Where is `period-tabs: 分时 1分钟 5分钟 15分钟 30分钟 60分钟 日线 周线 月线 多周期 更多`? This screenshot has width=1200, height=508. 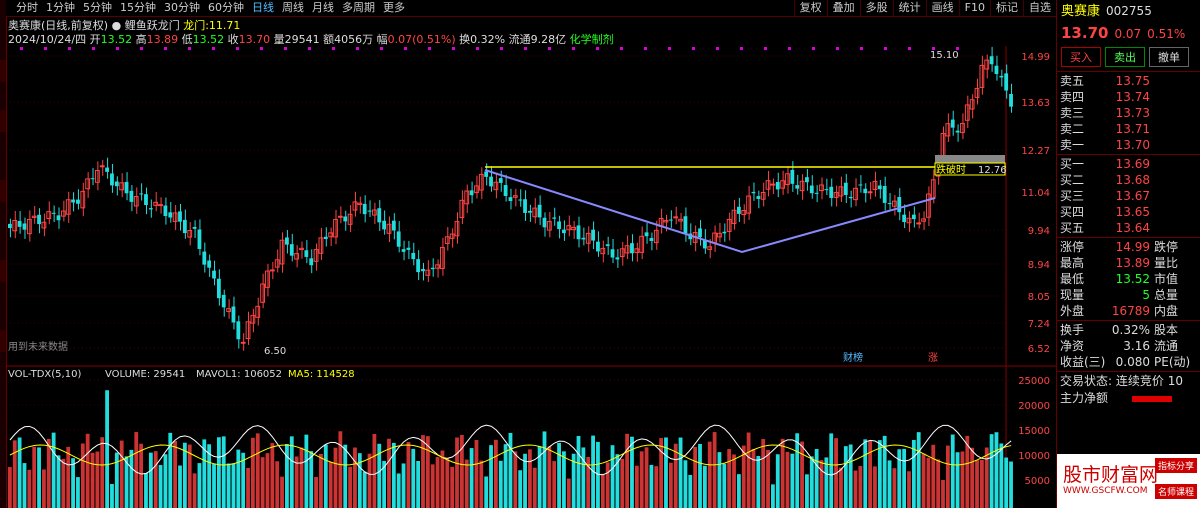
period-tabs: 分时 1分钟 5分钟 15分钟 30分钟 60分钟 日线 周线 月线 多周期 更多 is located at coordinates (210, 8).